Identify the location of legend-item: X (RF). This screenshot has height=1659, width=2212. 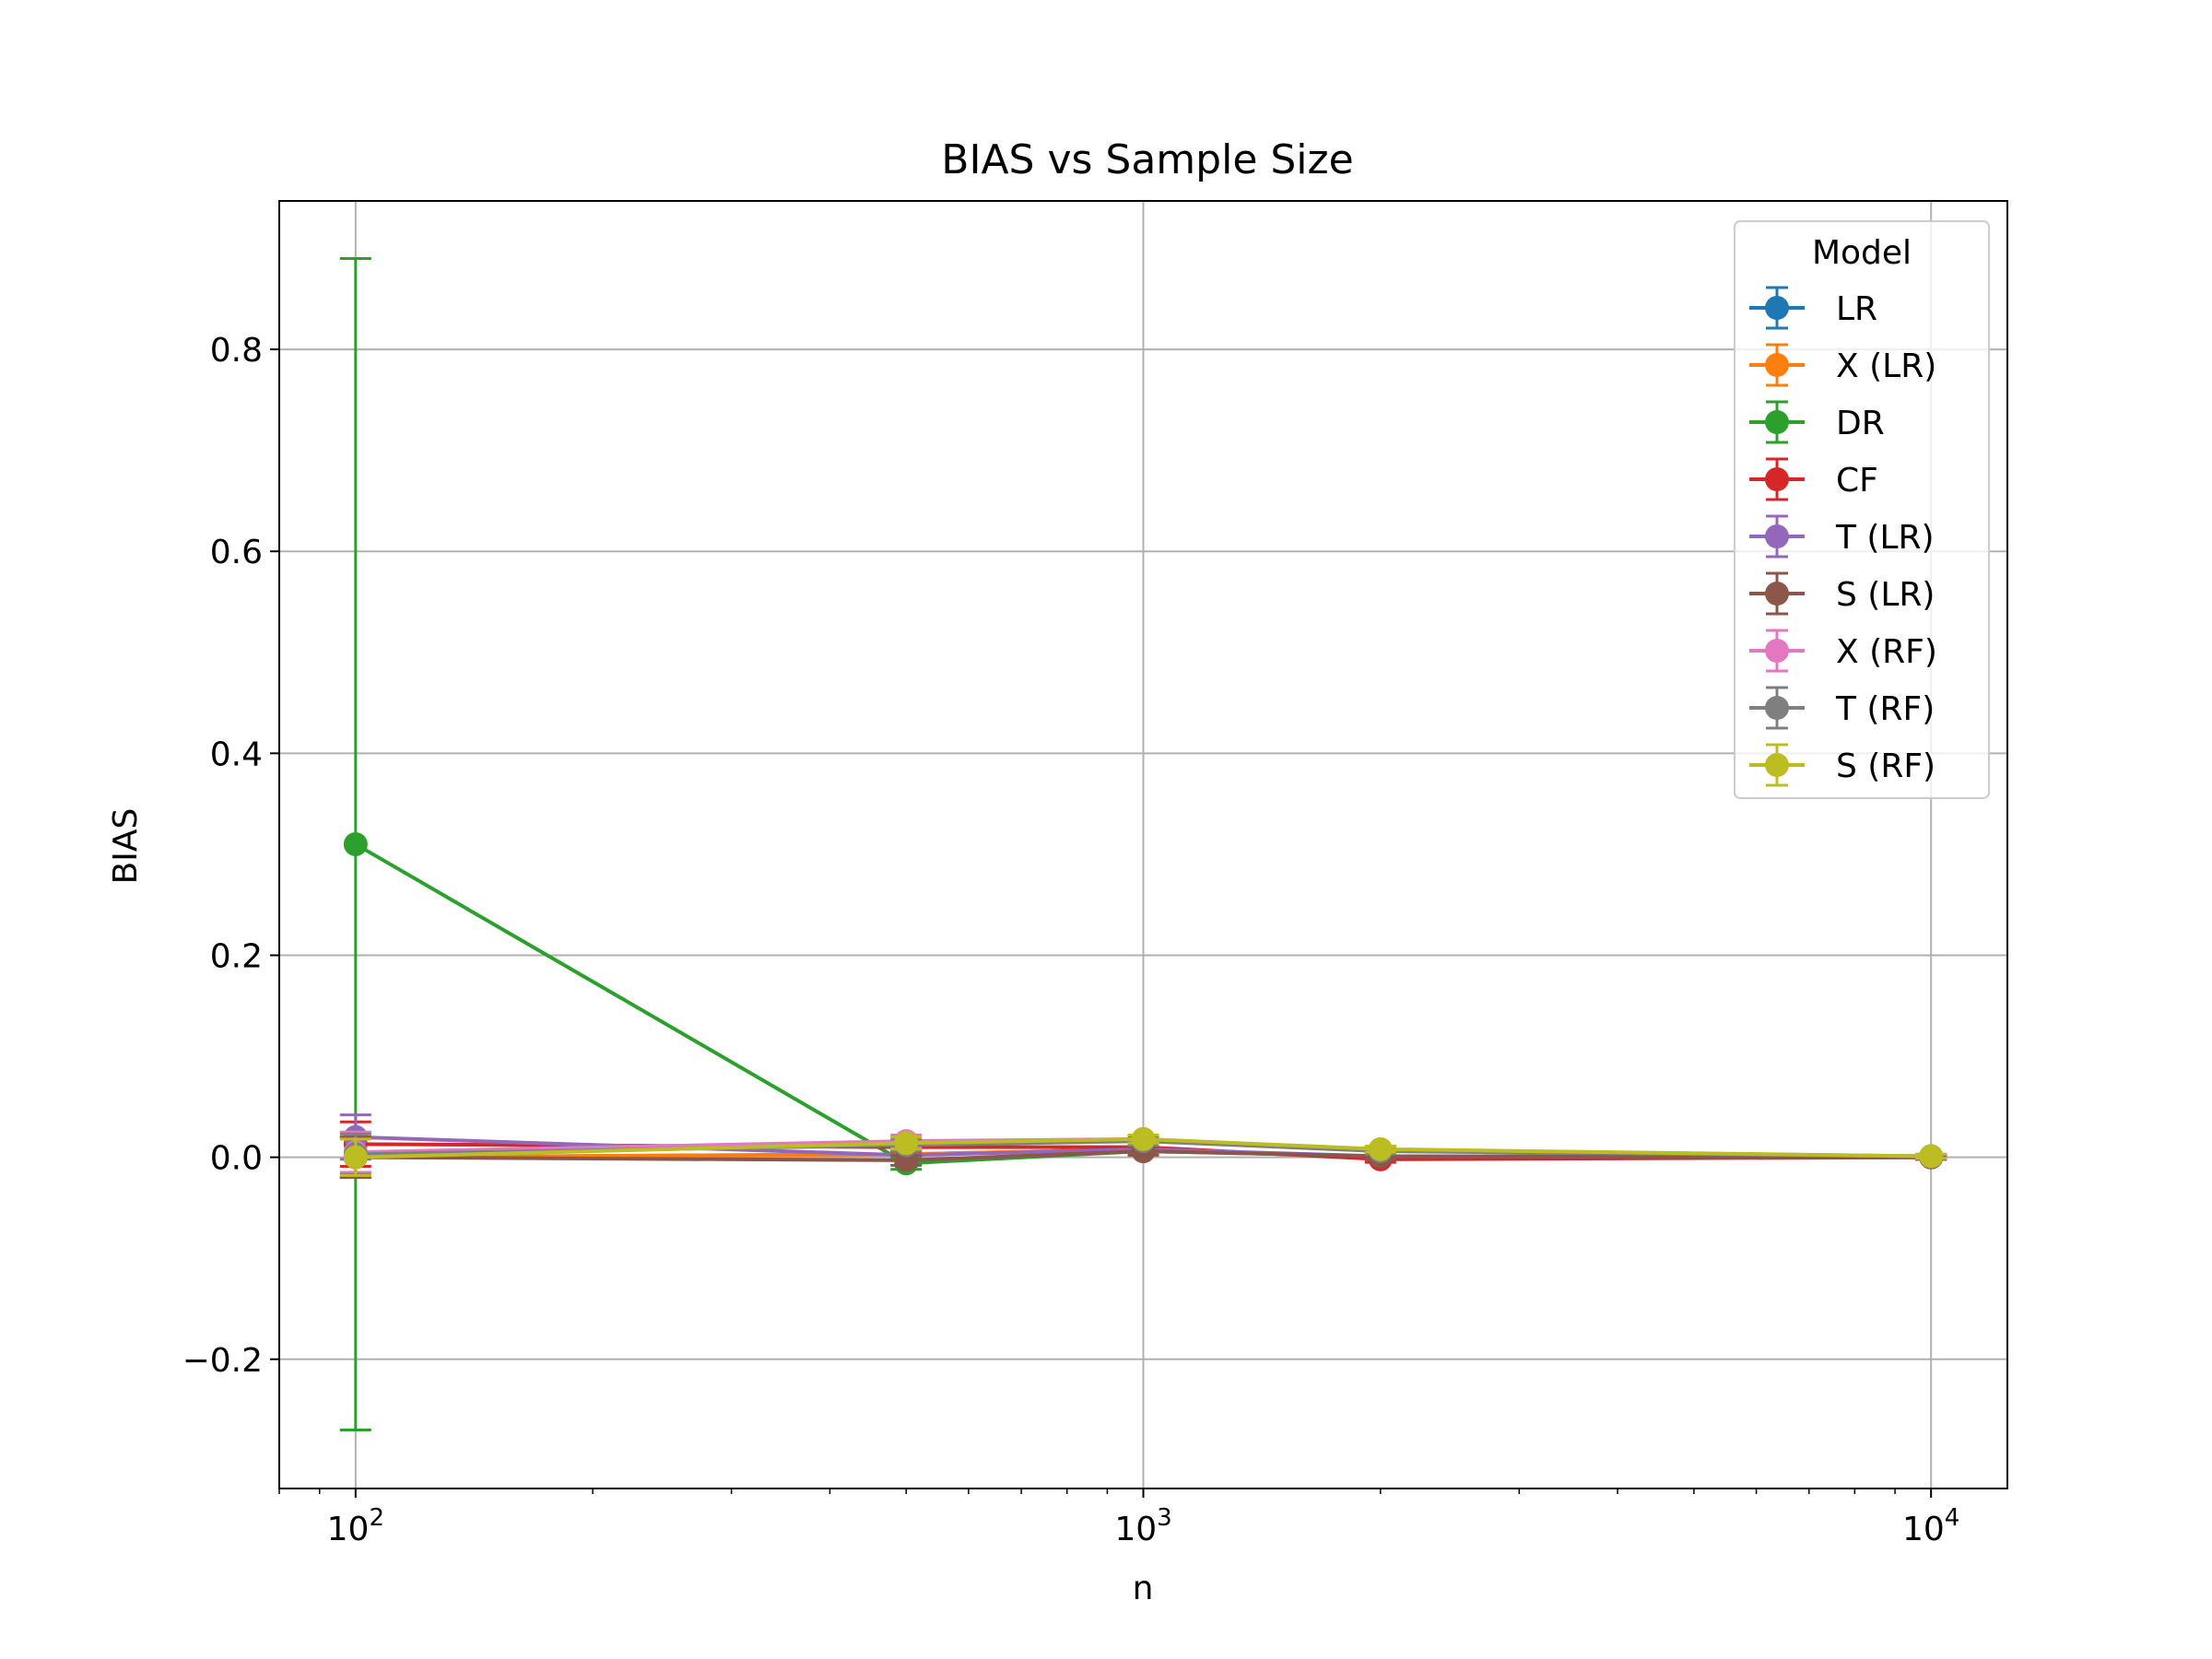
(1843, 651).